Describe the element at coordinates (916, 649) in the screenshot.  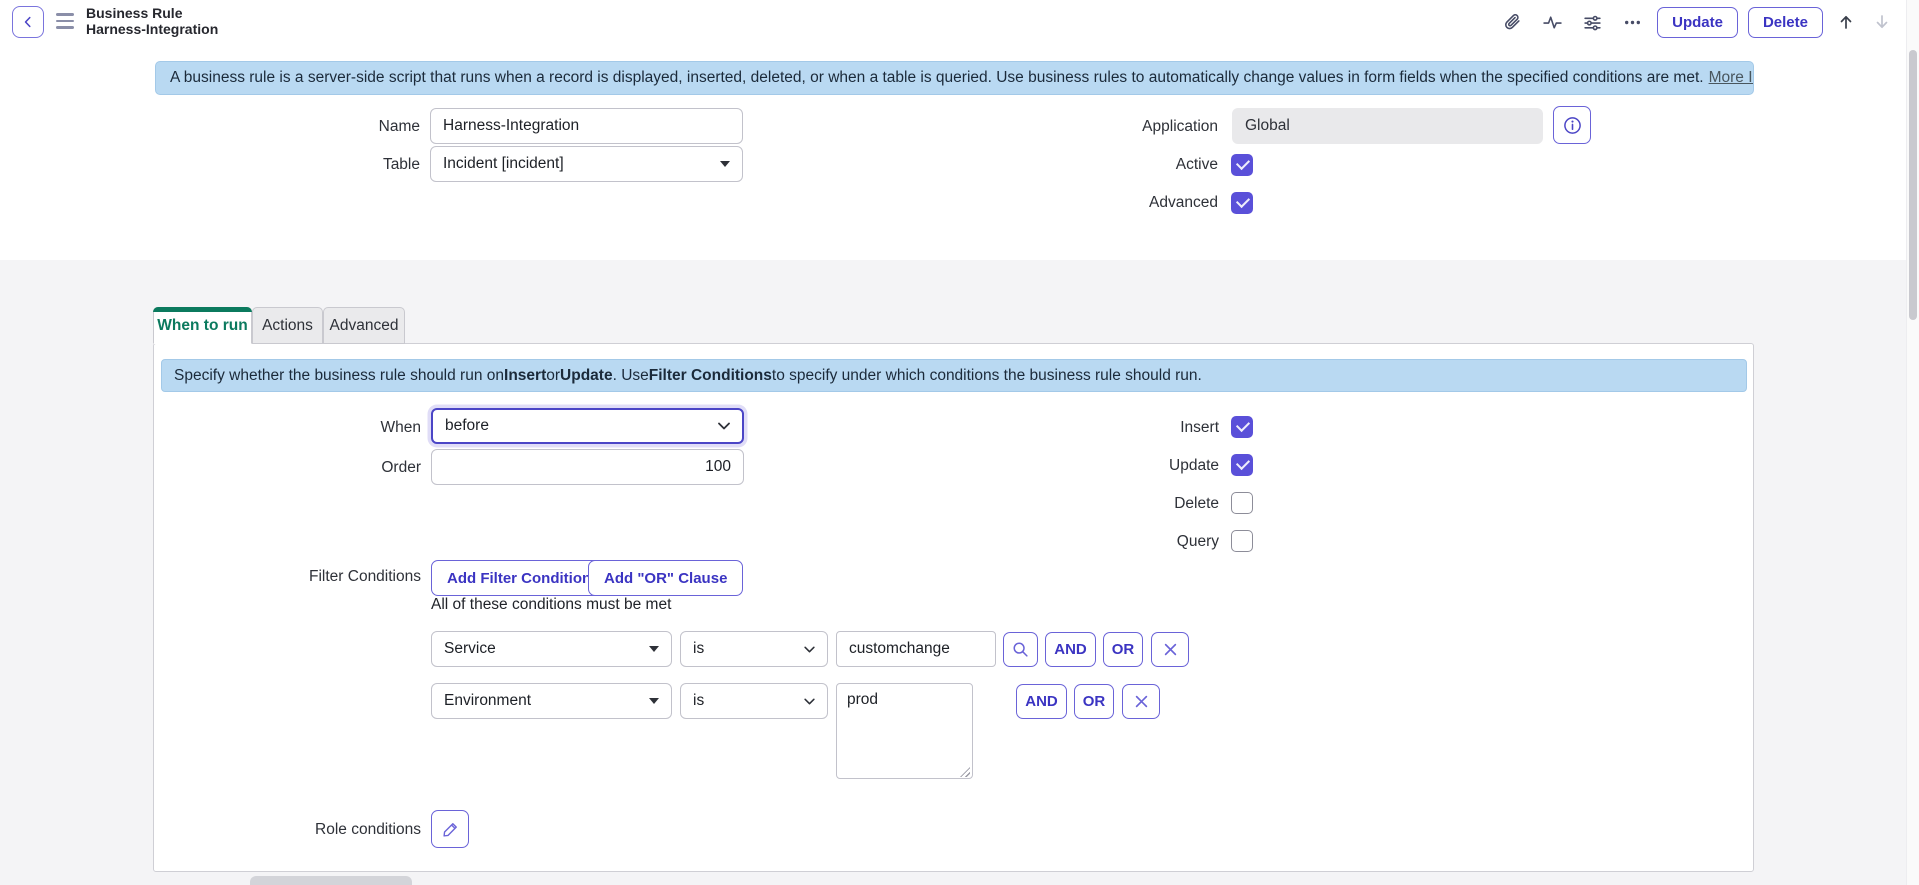
I see `condition-row1-value-input` at that location.